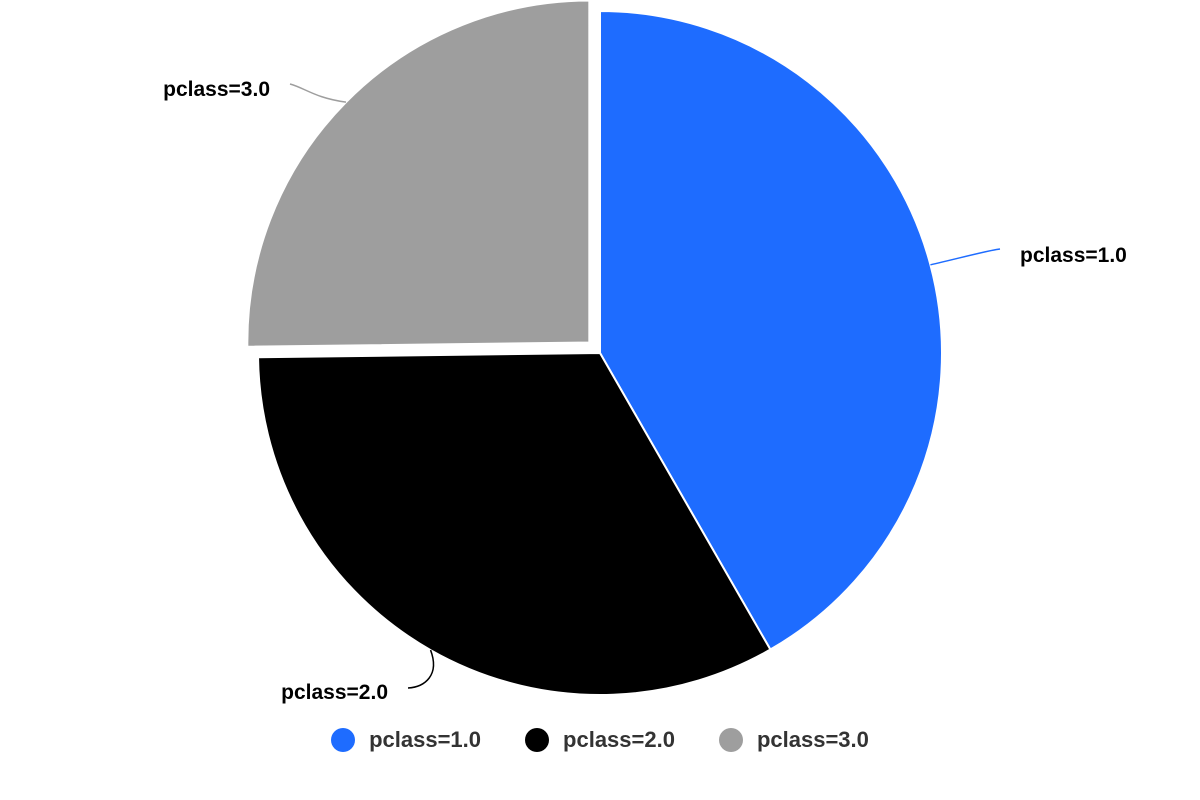 The height and width of the screenshot is (800, 1200). I want to click on legend: pclass=1.0 pclass=2.0 pclass=3.0, so click(600, 740).